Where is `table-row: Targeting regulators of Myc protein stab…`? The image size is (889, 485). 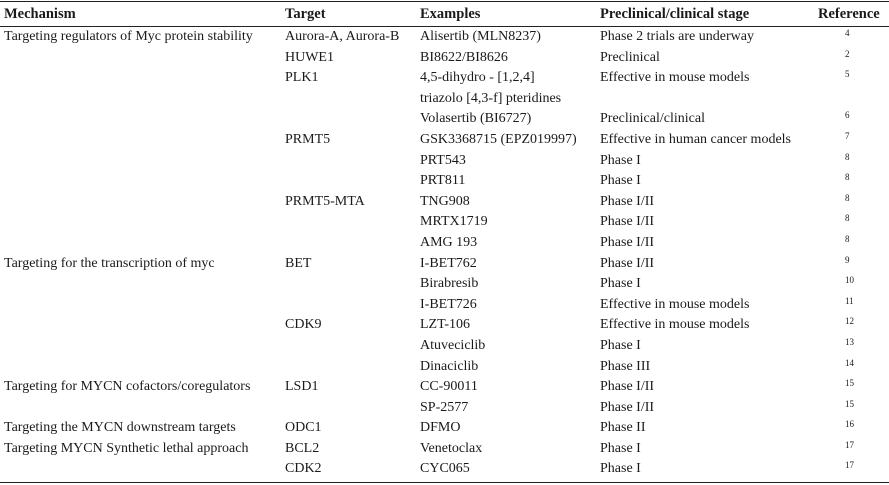 table-row: Targeting regulators of Myc protein stab… is located at coordinates (444, 37).